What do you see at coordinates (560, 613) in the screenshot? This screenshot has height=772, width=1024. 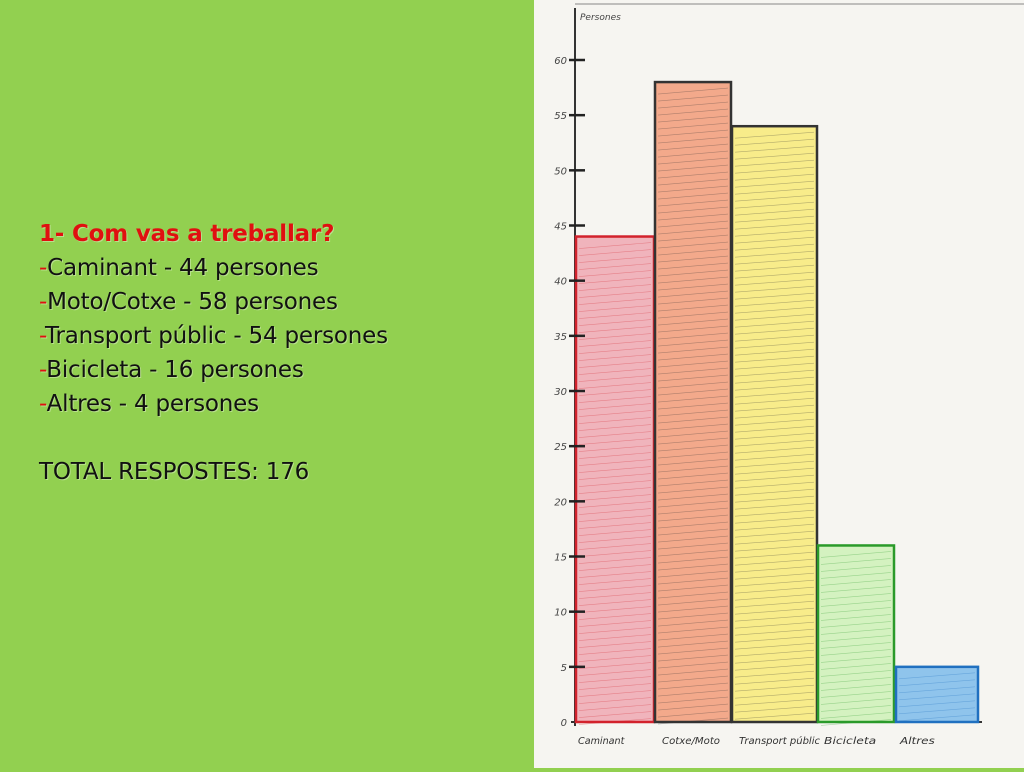 I see `y-tick-label: 10` at bounding box center [560, 613].